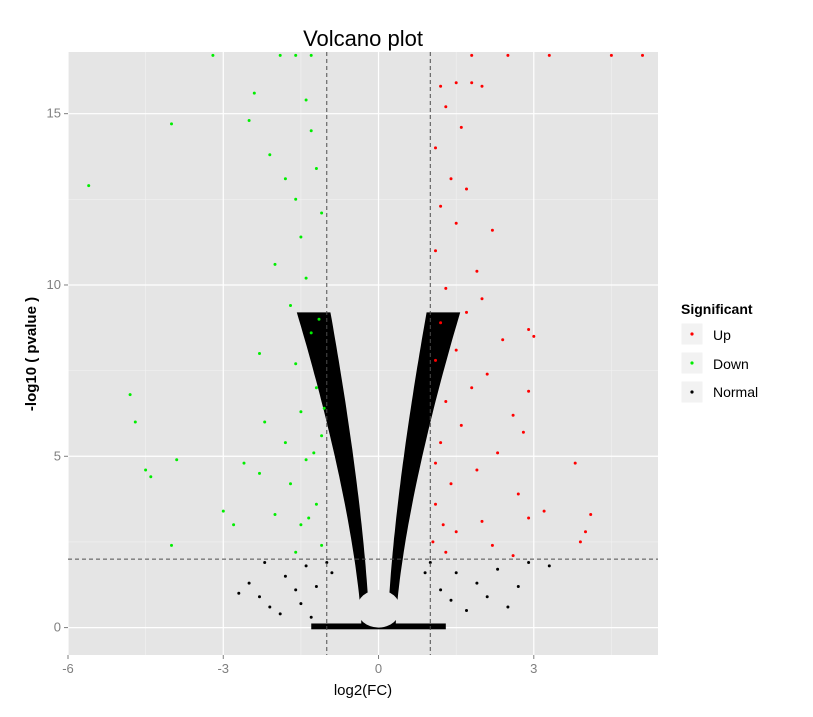 Image resolution: width=813 pixels, height=717 pixels. Describe the element at coordinates (333, 470) in the screenshot. I see `normal-density-left` at that location.